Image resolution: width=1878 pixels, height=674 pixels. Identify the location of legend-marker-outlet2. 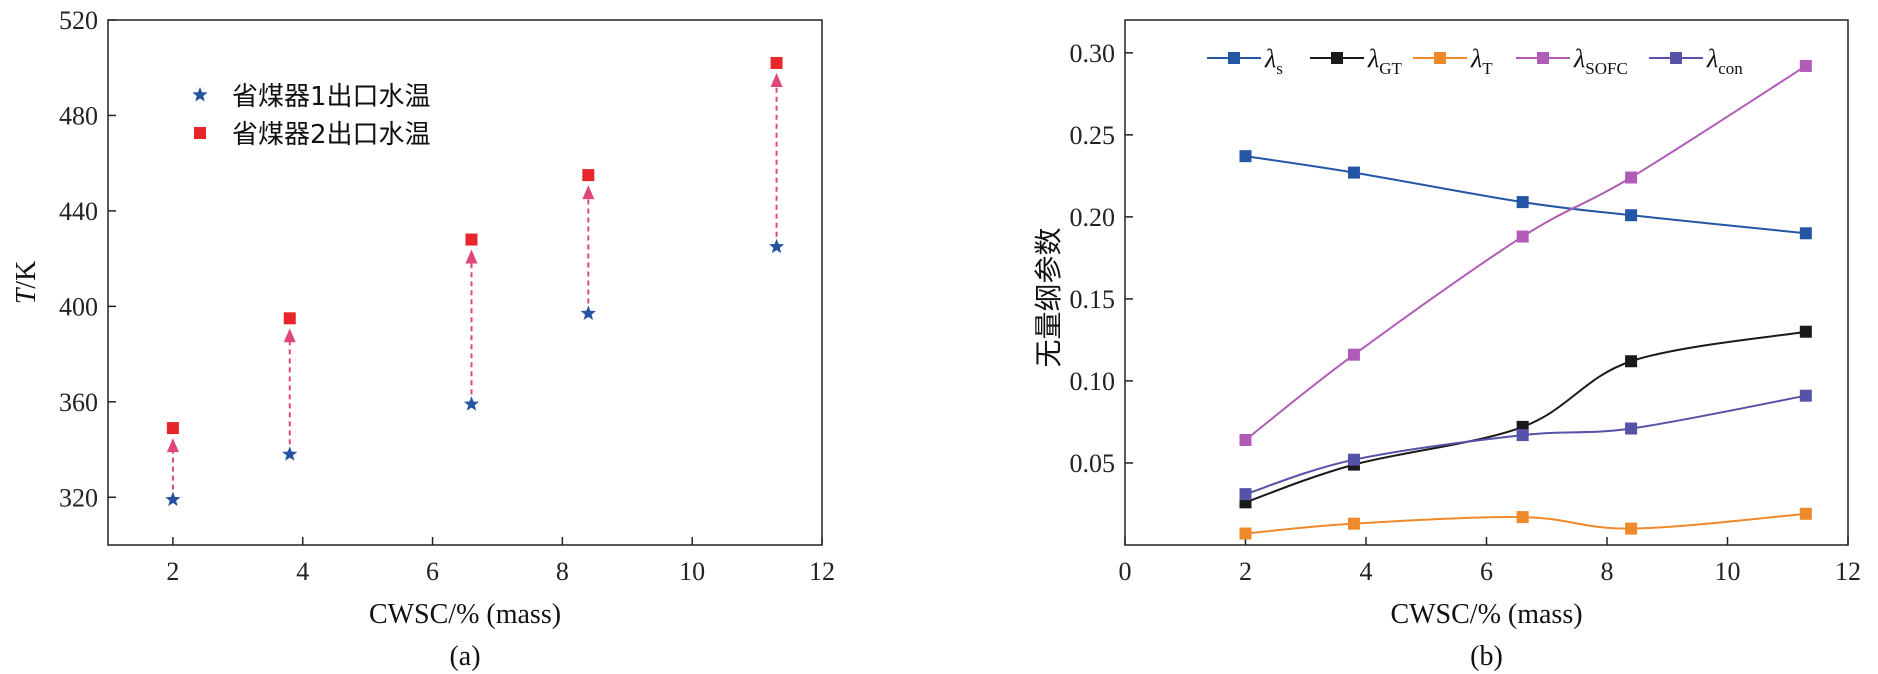
(200, 133).